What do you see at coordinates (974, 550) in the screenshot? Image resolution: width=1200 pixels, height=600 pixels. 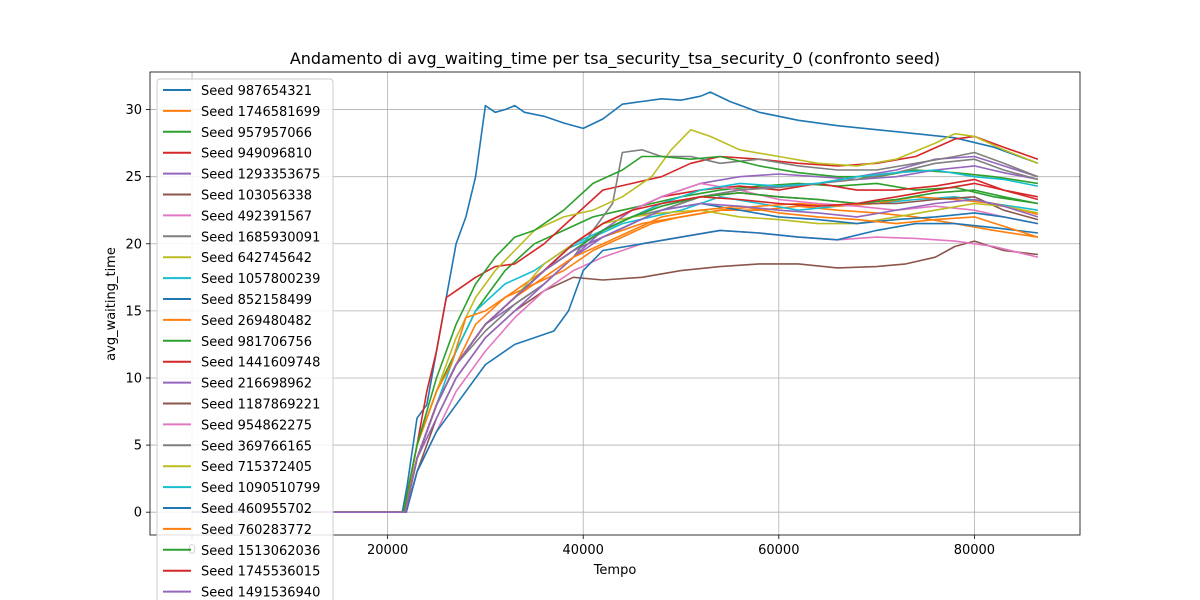 I see `x-tick-label: 80000` at bounding box center [974, 550].